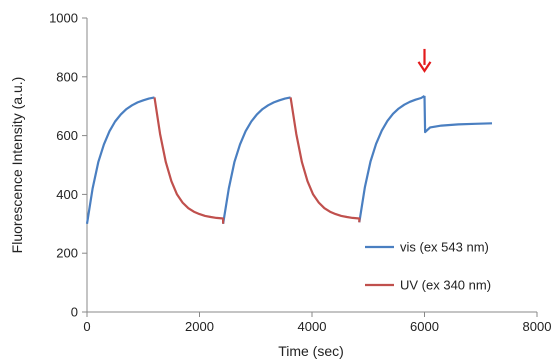  What do you see at coordinates (17, 165) in the screenshot?
I see `y-axis-title: Fluorescence Intensity (a.u.)` at bounding box center [17, 165].